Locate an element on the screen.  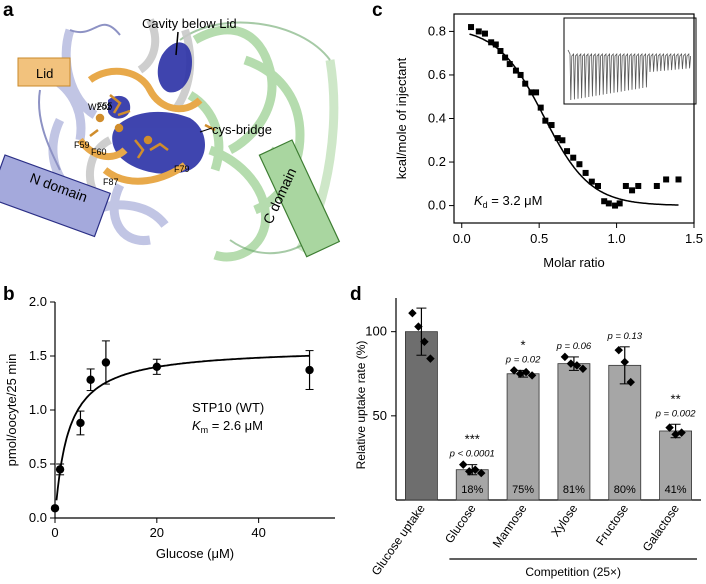
f60-label: F60 is located at coordinates (99, 152).